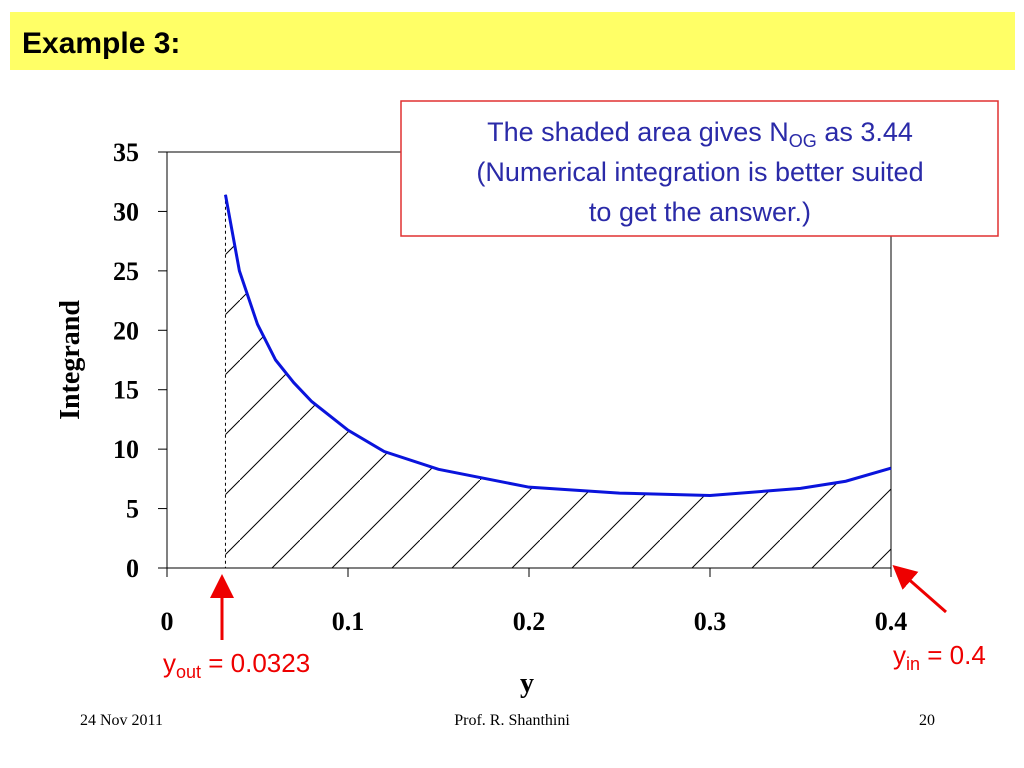  What do you see at coordinates (891, 621) in the screenshot?
I see `x-tick-label: 0.4` at bounding box center [891, 621].